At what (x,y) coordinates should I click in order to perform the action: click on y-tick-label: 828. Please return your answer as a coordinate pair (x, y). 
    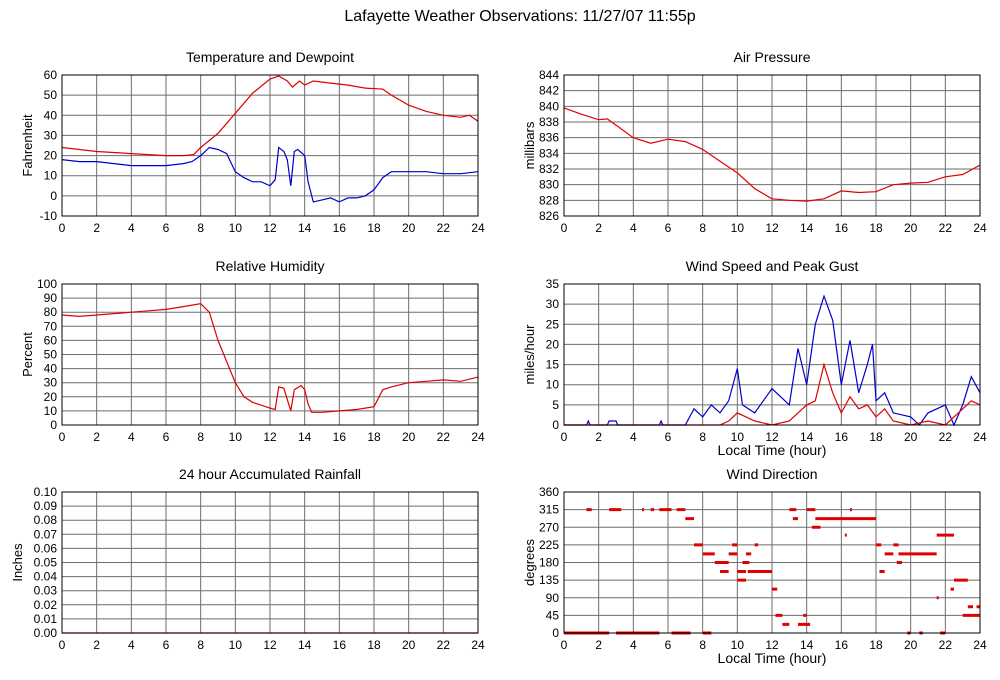
    Looking at the image, I should click on (549, 200).